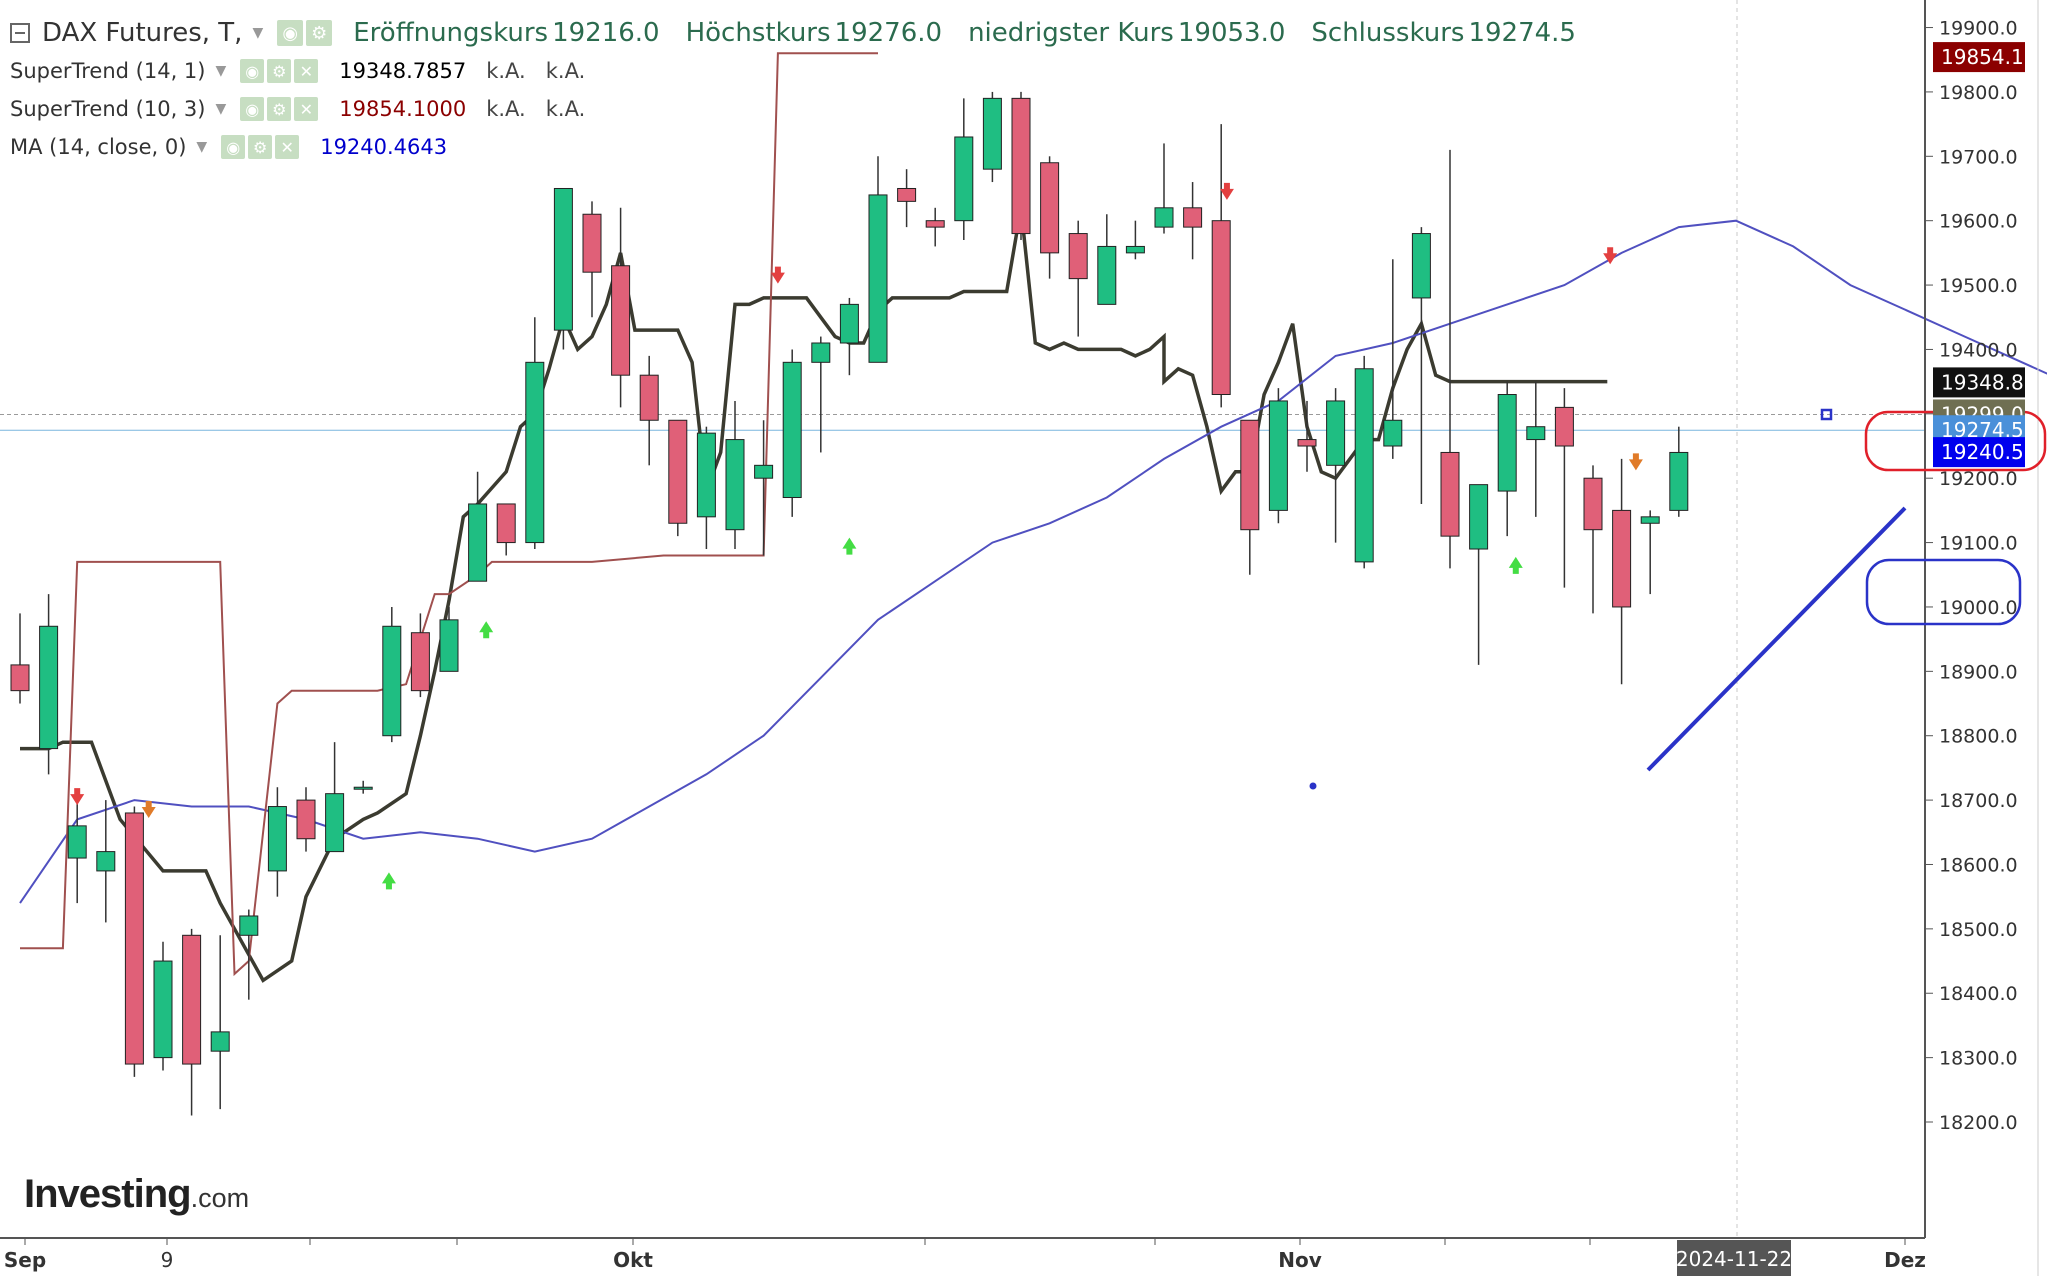 The height and width of the screenshot is (1276, 2047). I want to click on low-label: niedrigster Kurs, so click(1071, 33).